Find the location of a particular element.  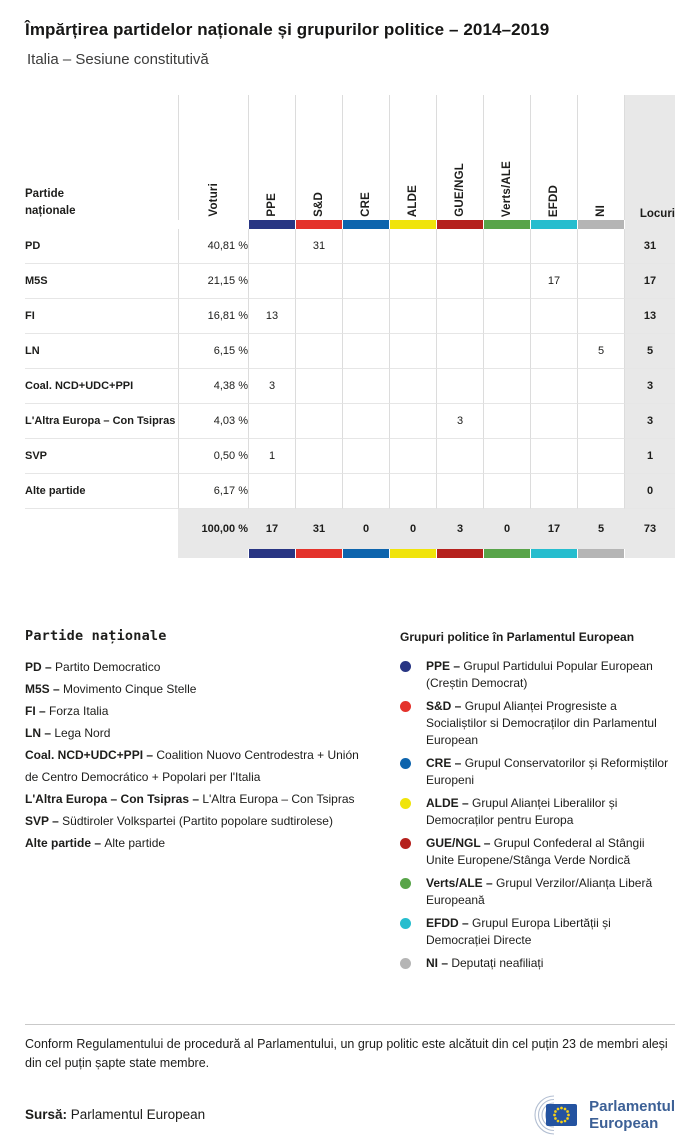

totals-group-seats-cell-ni: 5 is located at coordinates (600, 529).